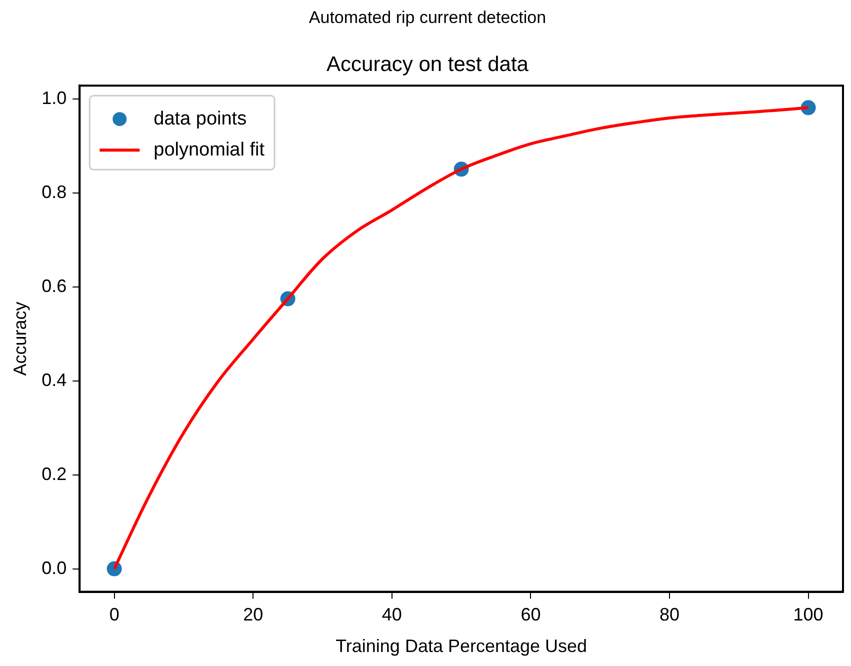 The image size is (851, 666). I want to click on y-tick-label: 0.4, so click(54, 380).